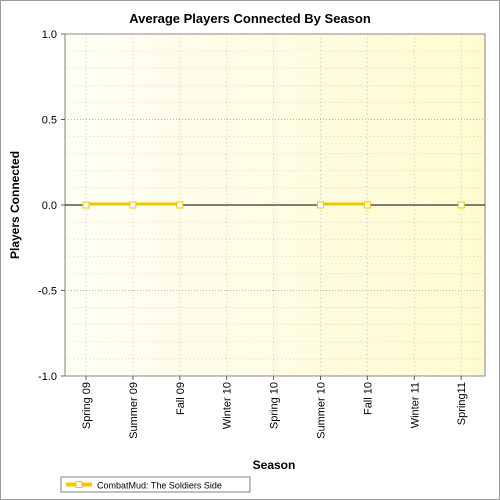 The height and width of the screenshot is (500, 500). What do you see at coordinates (368, 398) in the screenshot?
I see `x-tick-label: Fall 10` at bounding box center [368, 398].